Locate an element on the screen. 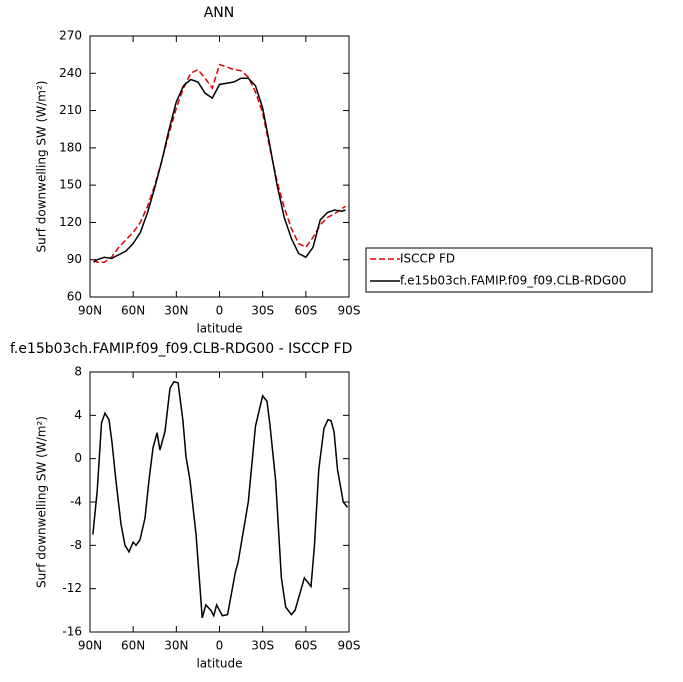 This screenshot has height=682, width=683. y-tick-label: -8 is located at coordinates (76, 545).